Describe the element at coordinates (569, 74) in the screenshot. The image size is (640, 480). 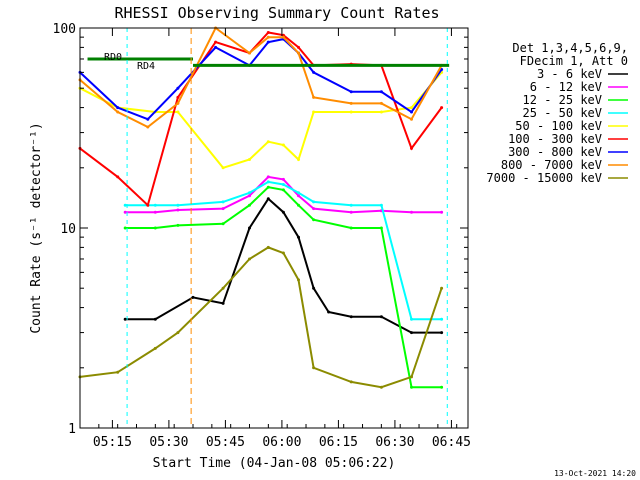
I see `legend-label-0: 3 - 6 keV` at that location.